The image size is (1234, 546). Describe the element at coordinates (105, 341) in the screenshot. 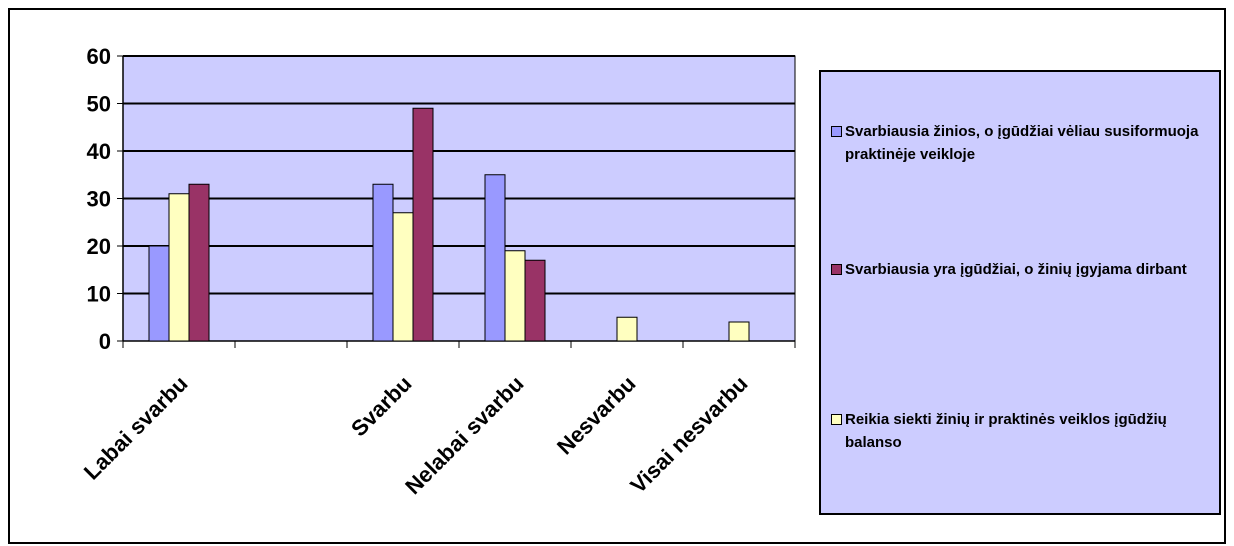

I see `y-tick-label: 0` at that location.